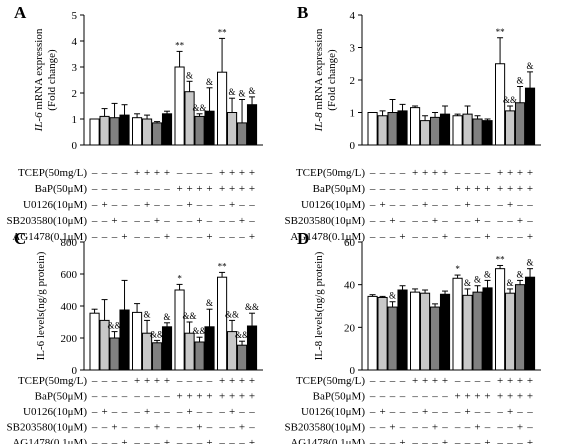  I want to click on bar-group-3: **&&&&, so click(194, 93).